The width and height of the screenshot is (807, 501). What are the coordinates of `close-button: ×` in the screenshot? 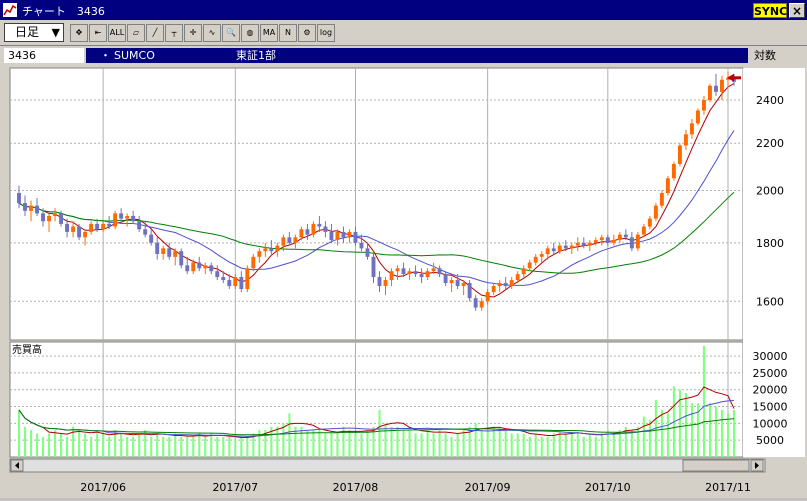 It's located at (797, 10).